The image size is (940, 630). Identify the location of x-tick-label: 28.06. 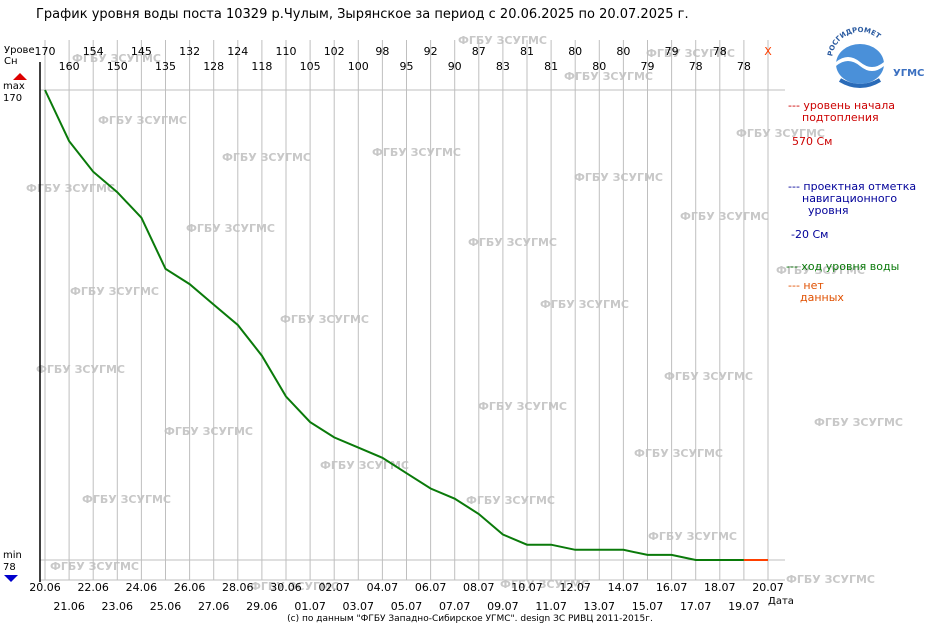
(238, 587).